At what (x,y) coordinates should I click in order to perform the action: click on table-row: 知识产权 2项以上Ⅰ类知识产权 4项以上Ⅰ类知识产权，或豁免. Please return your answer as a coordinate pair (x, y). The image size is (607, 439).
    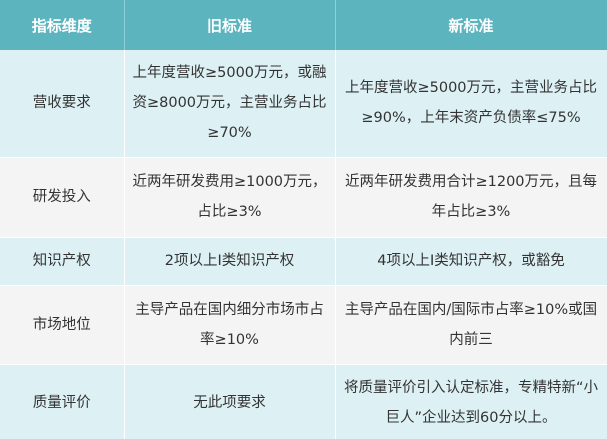
    Looking at the image, I should click on (303, 261).